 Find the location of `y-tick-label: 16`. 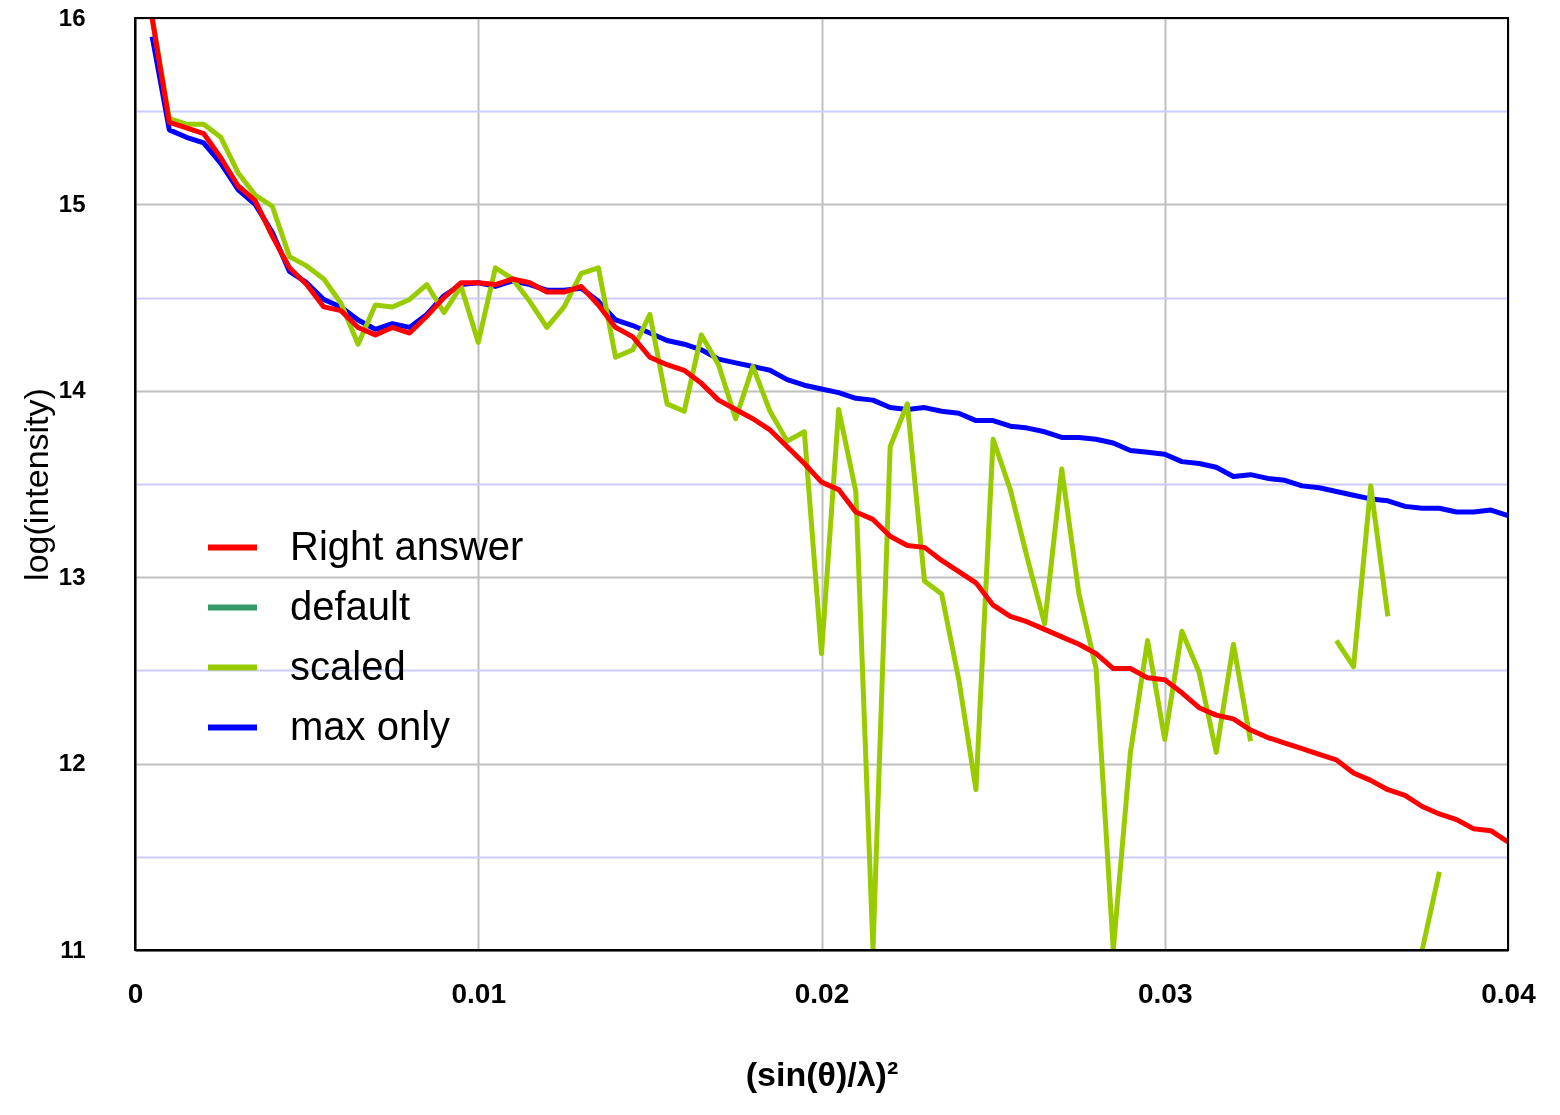

y-tick-label: 16 is located at coordinates (72, 17).